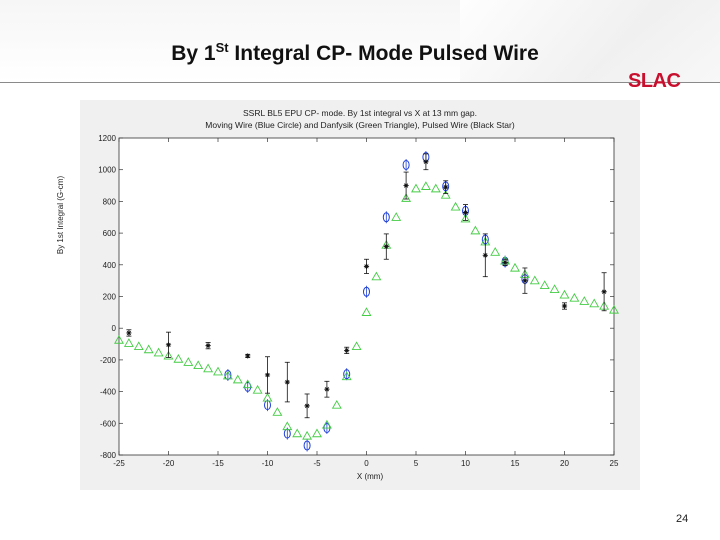 The height and width of the screenshot is (540, 720). What do you see at coordinates (366, 463) in the screenshot?
I see `x-tick-label: 0` at bounding box center [366, 463].